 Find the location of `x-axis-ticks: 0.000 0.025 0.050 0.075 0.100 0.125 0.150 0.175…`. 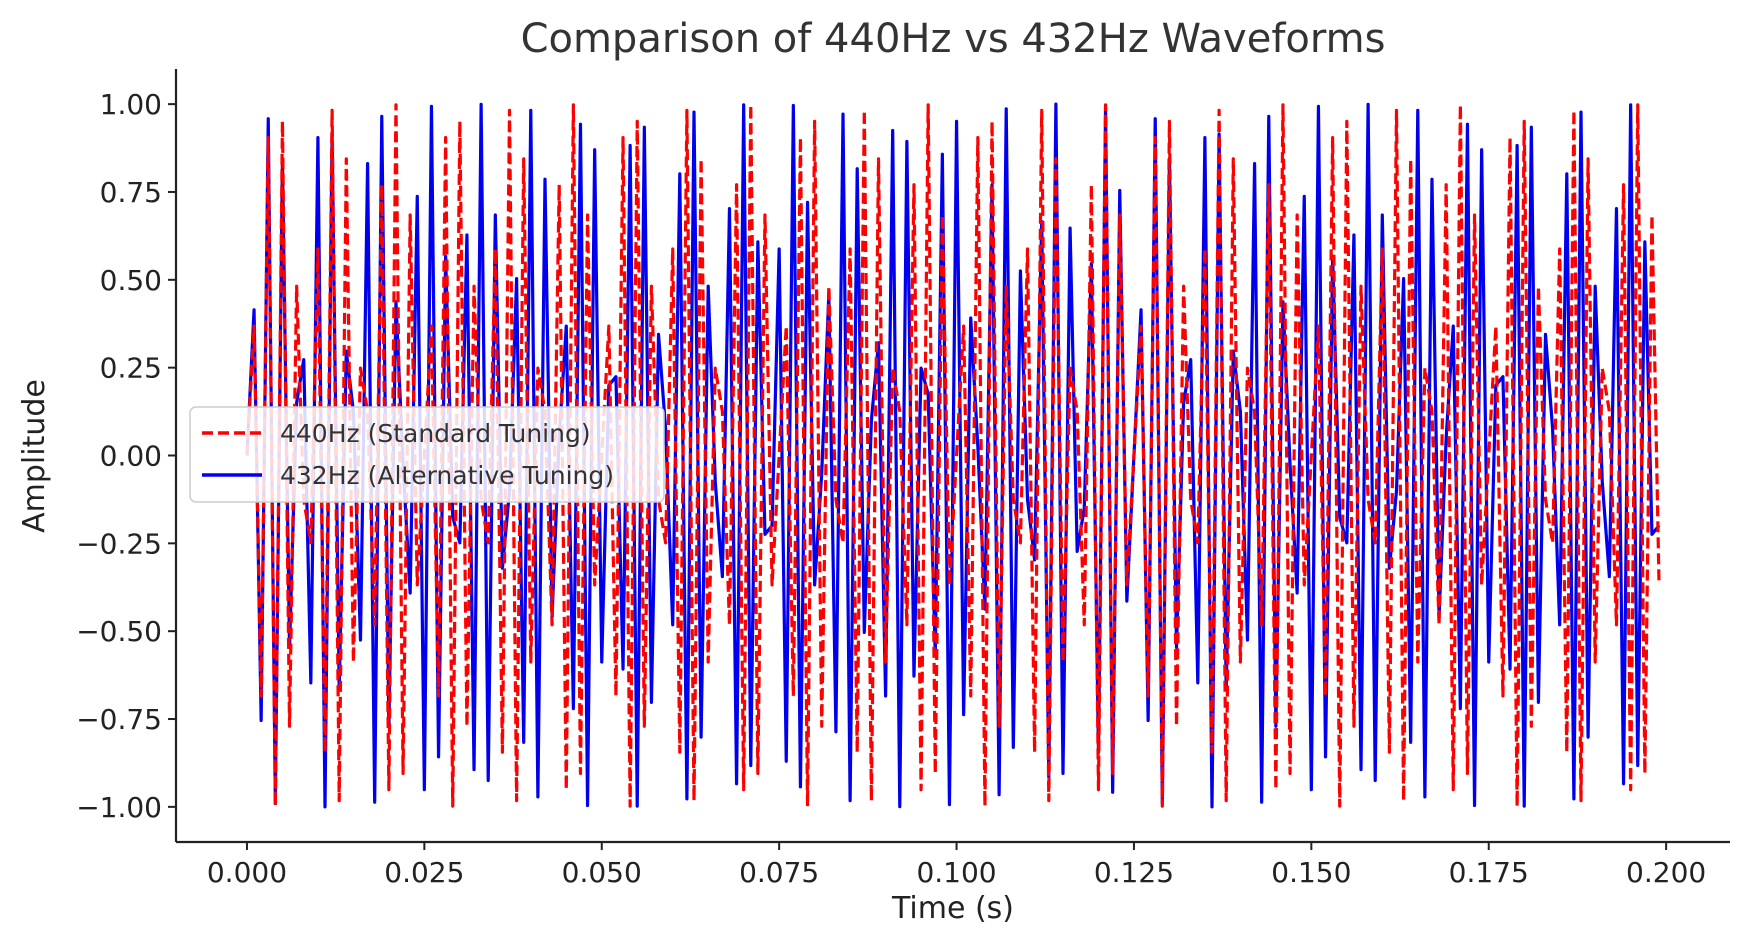

x-axis-ticks: 0.000 0.025 0.050 0.075 0.100 0.125 0.150 0.175… is located at coordinates (956, 865).